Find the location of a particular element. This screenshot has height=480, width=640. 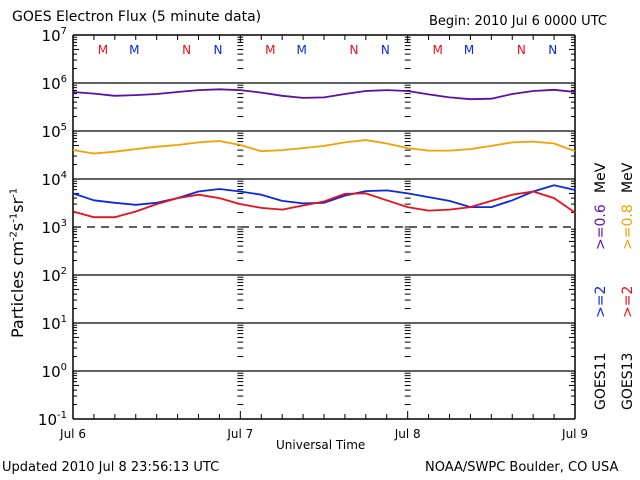

legend-column-goes13: GOES13 >=2 >=0.8 MeV is located at coordinates (628, 286).